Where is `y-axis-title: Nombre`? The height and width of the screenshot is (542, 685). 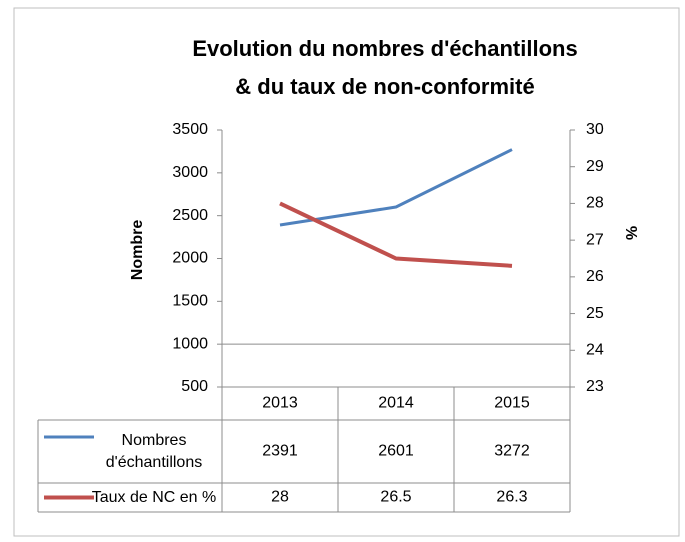 y-axis-title: Nombre is located at coordinates (137, 250).